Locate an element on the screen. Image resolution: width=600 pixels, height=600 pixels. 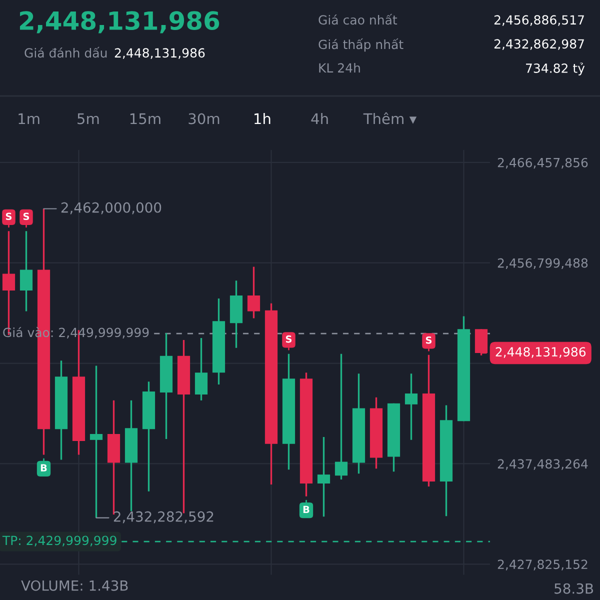
text: 58.3B is located at coordinates (574, 588).